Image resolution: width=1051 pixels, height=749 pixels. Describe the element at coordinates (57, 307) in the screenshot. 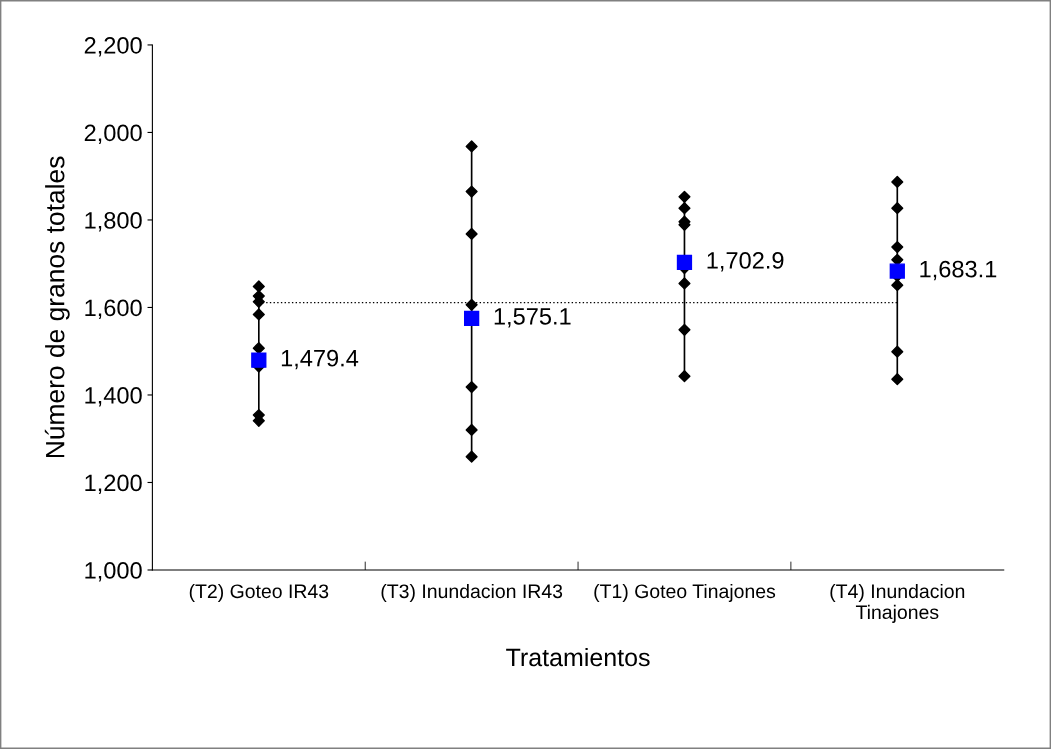

I see `y-axis-title: Número de granos totales` at that location.